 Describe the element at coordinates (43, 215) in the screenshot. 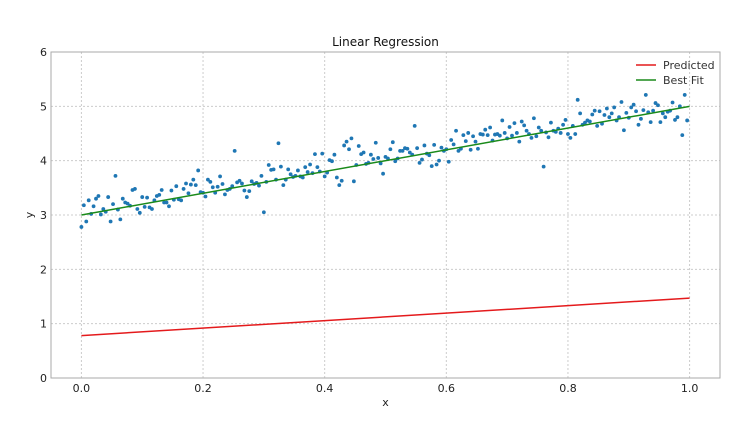

I see `y-tick-label: 3` at that location.